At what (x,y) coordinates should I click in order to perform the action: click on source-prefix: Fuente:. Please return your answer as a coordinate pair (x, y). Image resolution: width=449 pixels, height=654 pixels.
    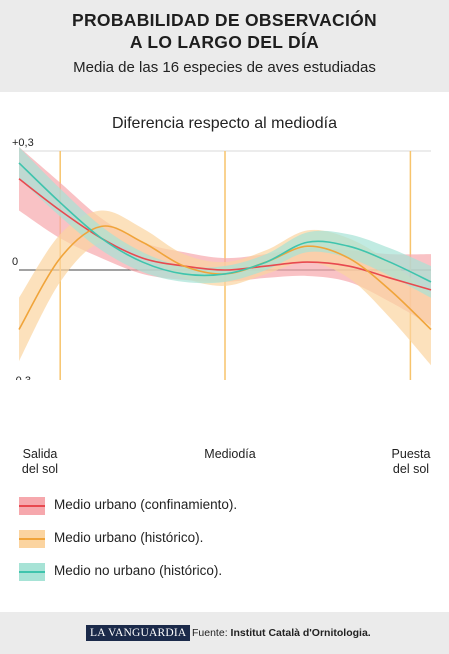
    Looking at the image, I should click on (210, 633).